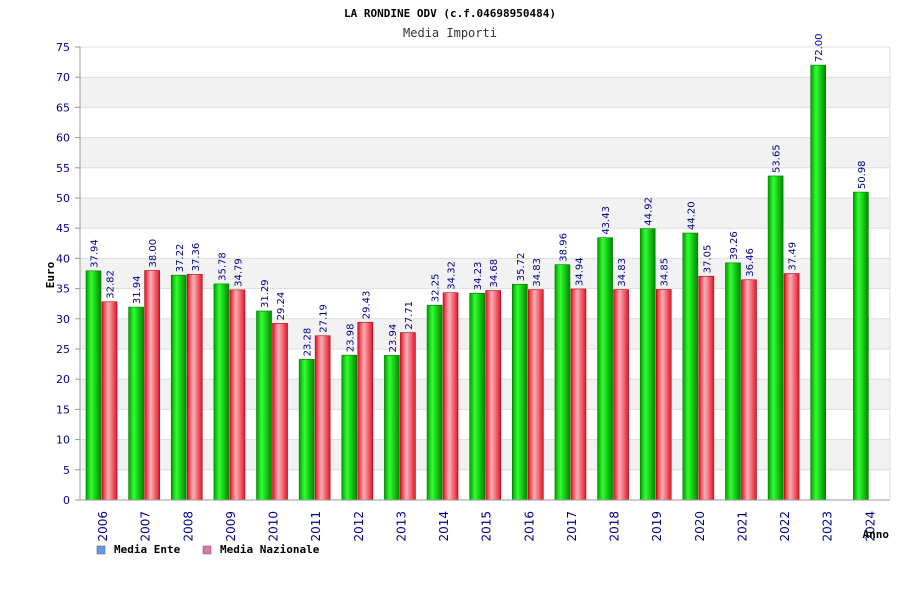  What do you see at coordinates (63, 138) in the screenshot?
I see `y-tick-label: 60` at bounding box center [63, 138].